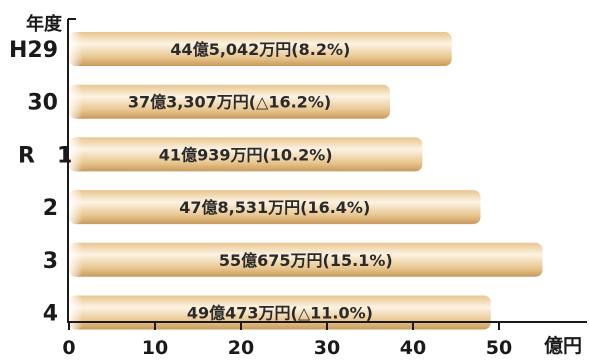  I want to click on bar-row: 41億939万円(10.2%), so click(246, 154).